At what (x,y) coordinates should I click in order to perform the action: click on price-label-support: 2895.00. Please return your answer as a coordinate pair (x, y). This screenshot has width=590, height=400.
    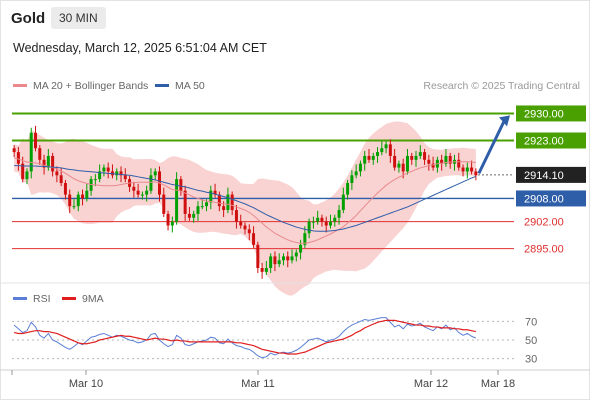
    Looking at the image, I should click on (544, 250).